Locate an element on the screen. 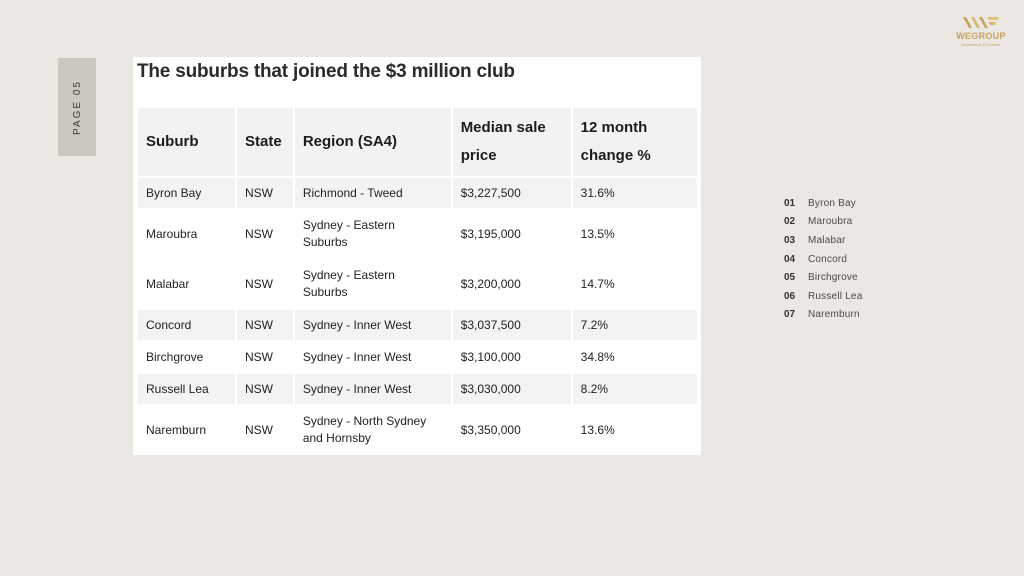 Image resolution: width=1024 pixels, height=576 pixels. header-suburb: Suburb is located at coordinates (186, 142).